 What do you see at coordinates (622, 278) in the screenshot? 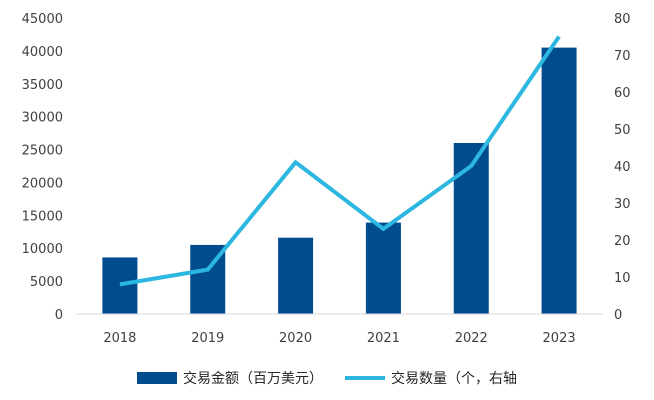
I see `y-right-tick-label: 10` at bounding box center [622, 278].